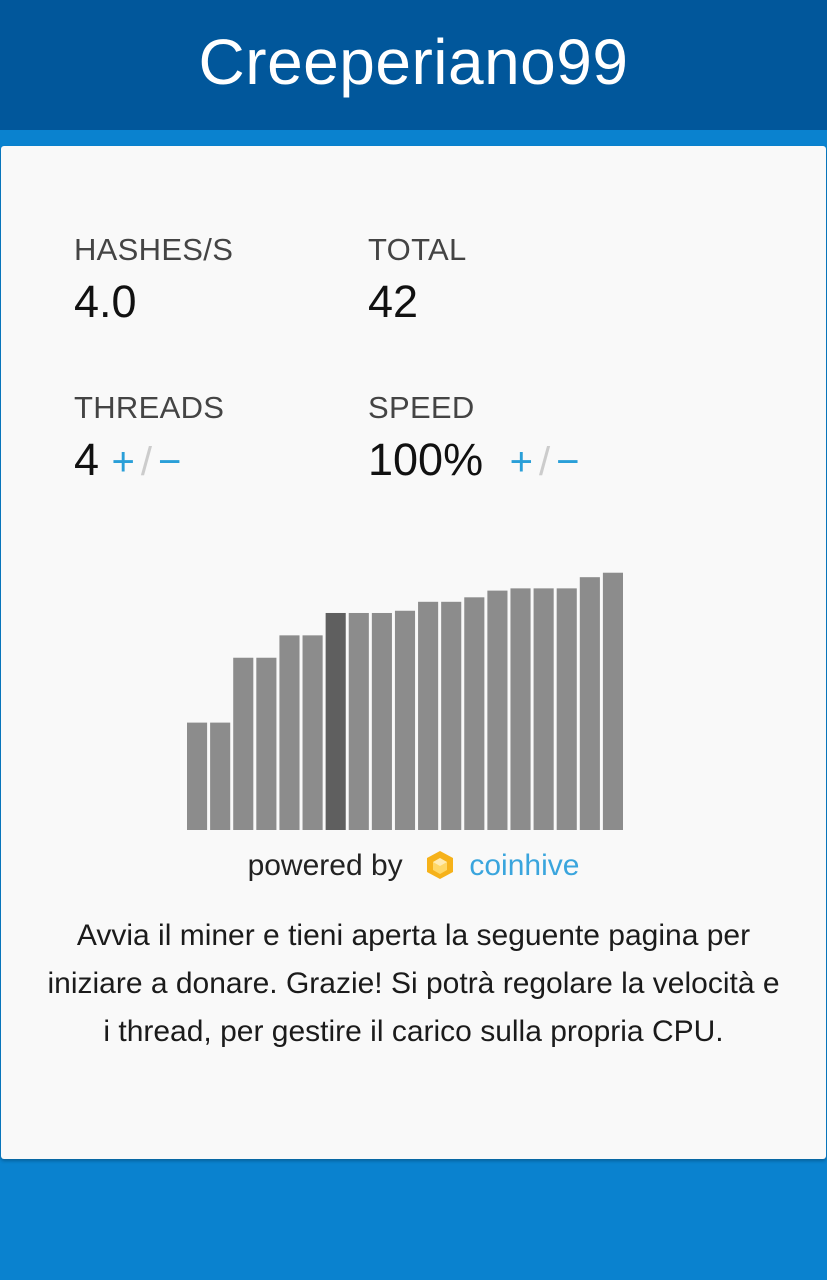  I want to click on total-stat: TOTAL 42, so click(417, 280).